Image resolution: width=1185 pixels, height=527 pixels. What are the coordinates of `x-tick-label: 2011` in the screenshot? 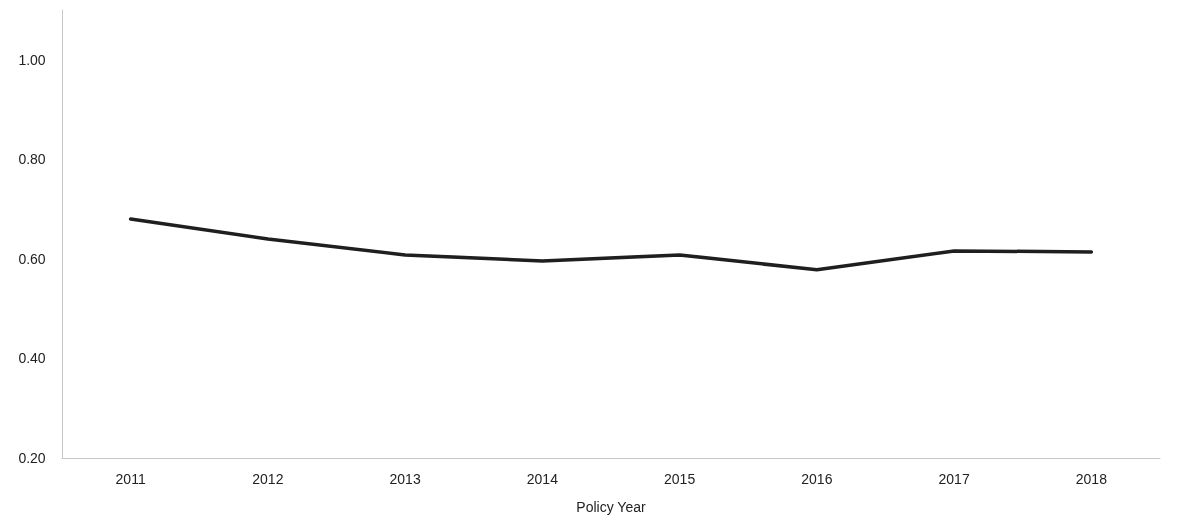 It's located at (130, 479).